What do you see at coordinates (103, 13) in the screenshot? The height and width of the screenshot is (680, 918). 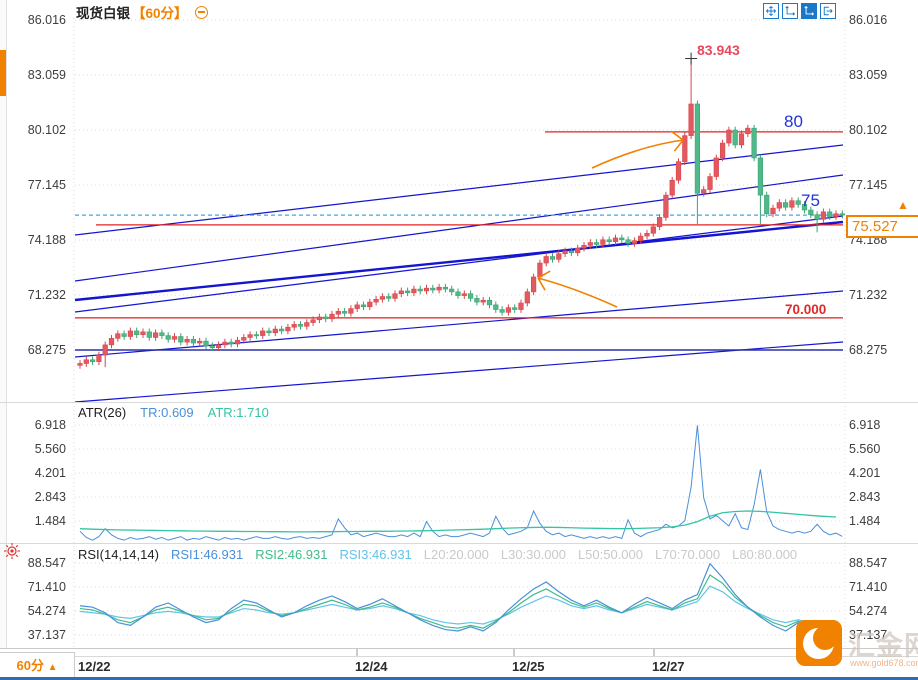 I see `symbol-name: 现货白银` at bounding box center [103, 13].